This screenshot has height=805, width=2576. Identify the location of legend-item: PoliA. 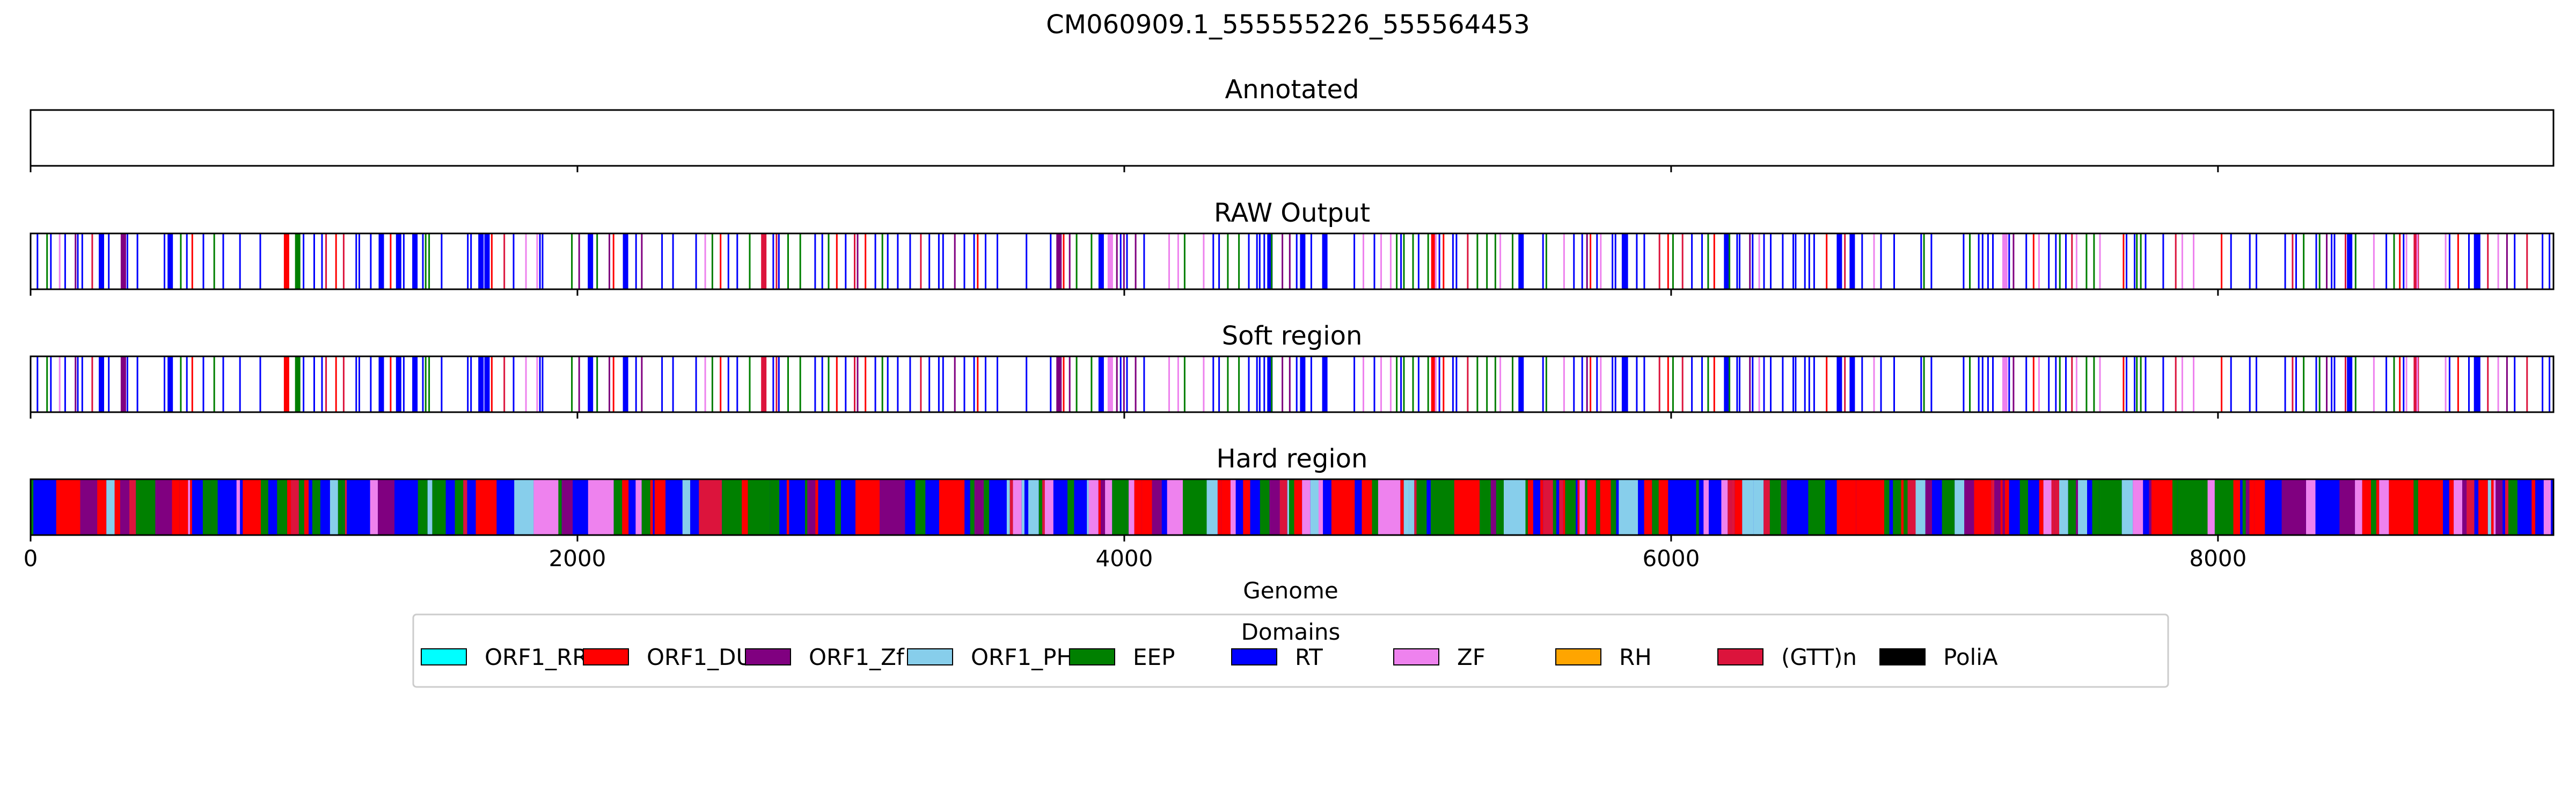
(1938, 657).